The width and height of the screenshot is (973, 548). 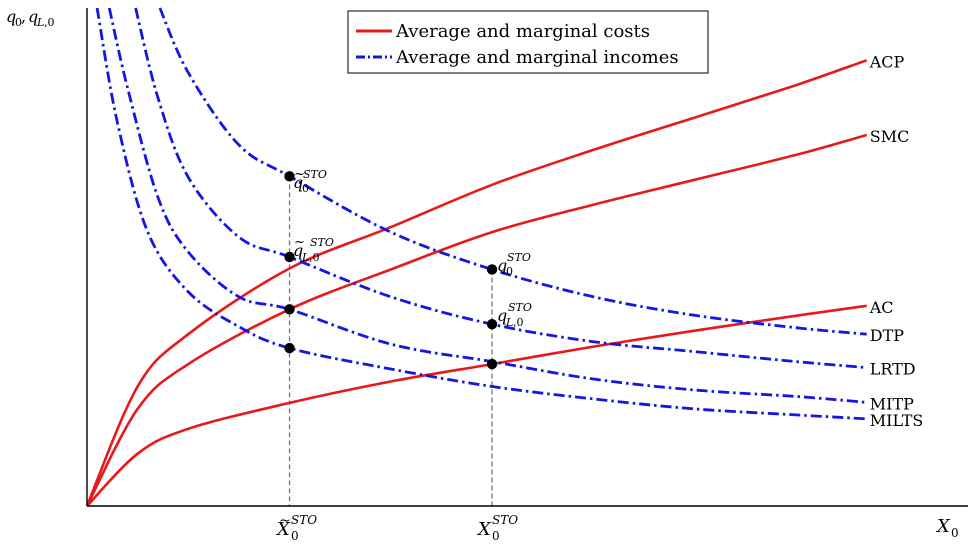 What do you see at coordinates (897, 420) in the screenshot?
I see `series-label-milts: MILTS` at bounding box center [897, 420].